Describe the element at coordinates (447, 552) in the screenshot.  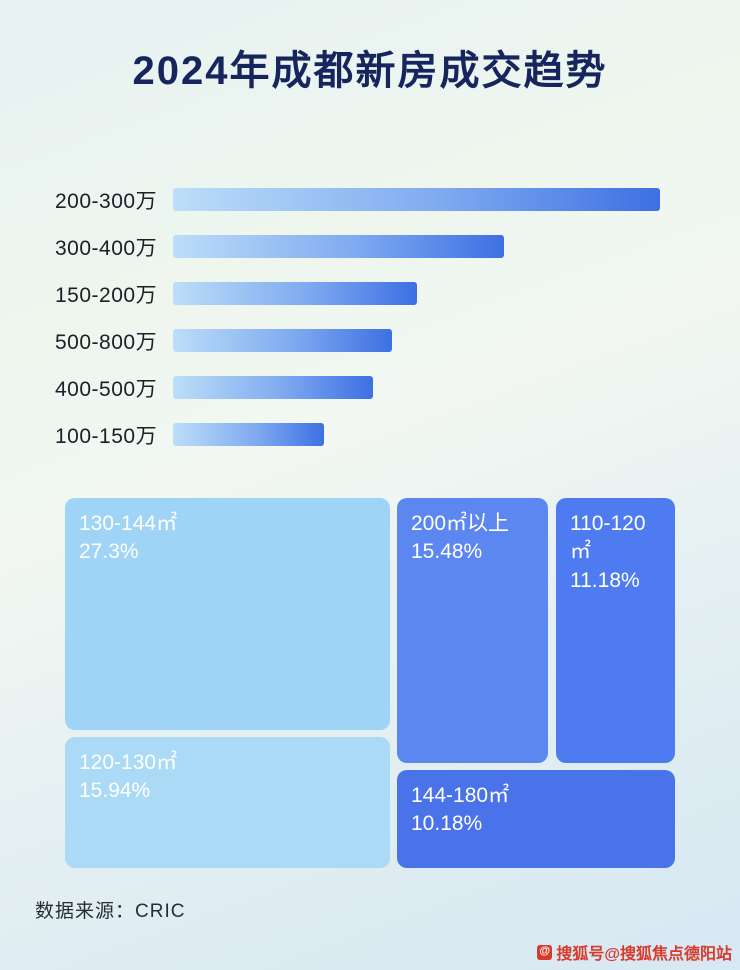
I see `treemap-block-value: 15.48%` at that location.